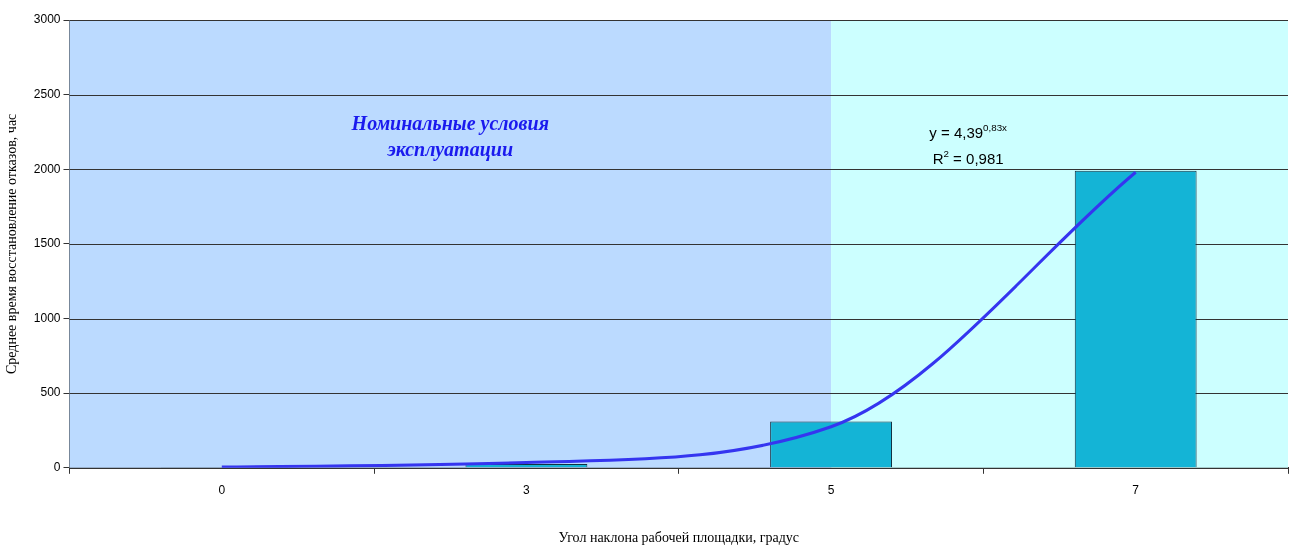 This screenshot has width=1290, height=556. Describe the element at coordinates (47, 93) in the screenshot. I see `y-tick-label: 2500` at that location.